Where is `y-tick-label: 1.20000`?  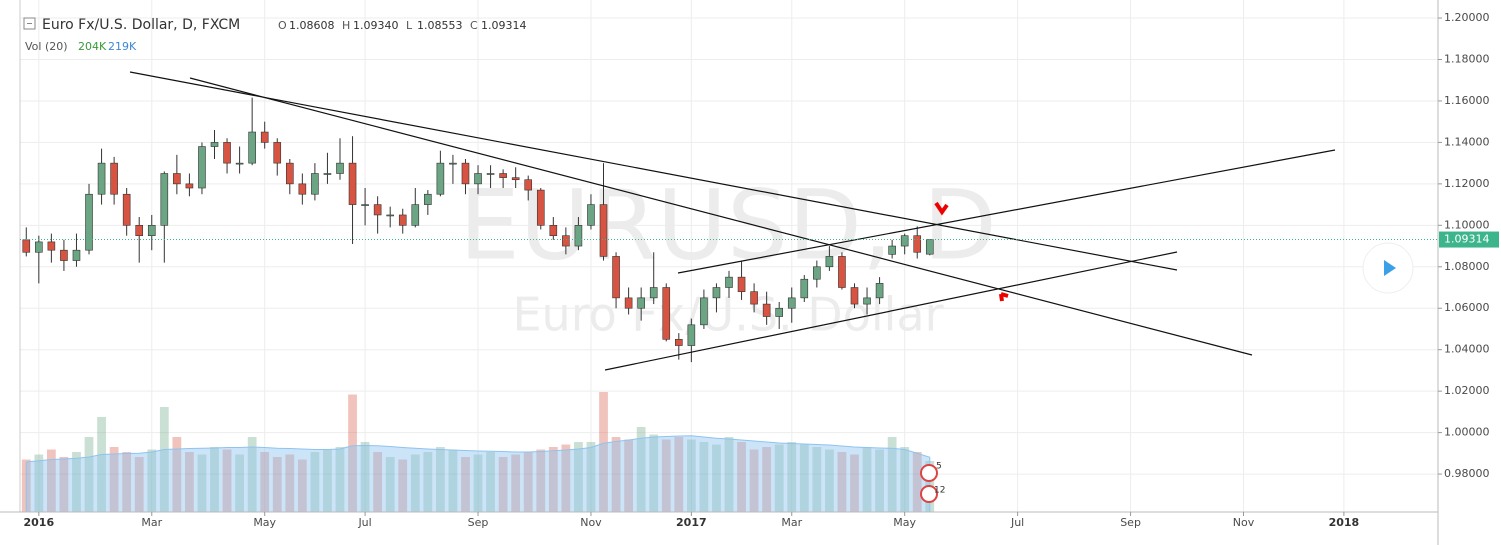
y-tick-label: 1.20000 is located at coordinates (1467, 17).